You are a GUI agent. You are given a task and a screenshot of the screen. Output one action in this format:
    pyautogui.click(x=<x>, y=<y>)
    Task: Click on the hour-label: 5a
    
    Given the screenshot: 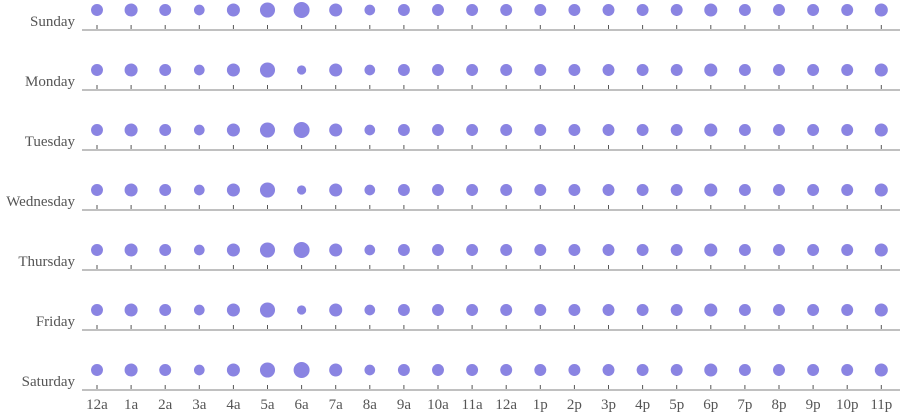 What is the action you would take?
    pyautogui.click(x=267, y=405)
    